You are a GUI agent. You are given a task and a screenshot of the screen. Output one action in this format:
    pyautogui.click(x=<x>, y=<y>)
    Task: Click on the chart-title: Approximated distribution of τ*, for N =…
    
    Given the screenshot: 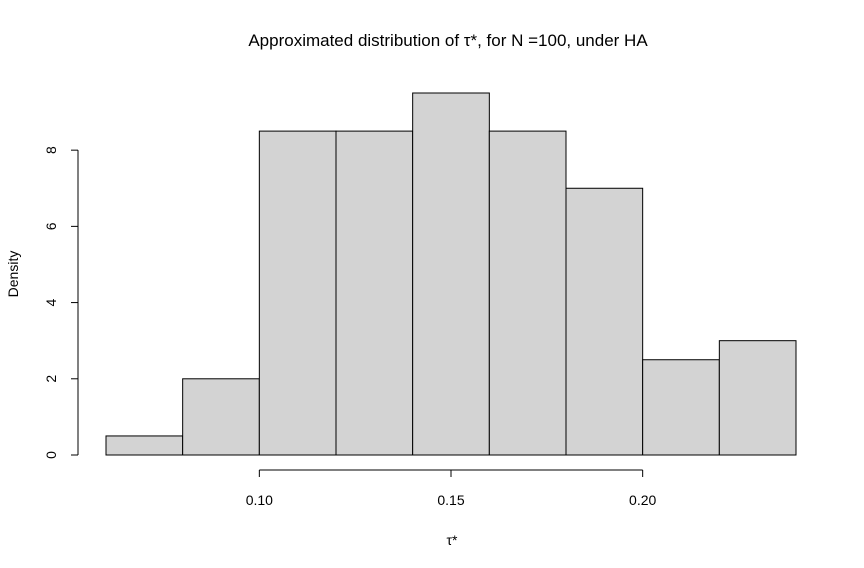 What is the action you would take?
    pyautogui.click(x=448, y=40)
    